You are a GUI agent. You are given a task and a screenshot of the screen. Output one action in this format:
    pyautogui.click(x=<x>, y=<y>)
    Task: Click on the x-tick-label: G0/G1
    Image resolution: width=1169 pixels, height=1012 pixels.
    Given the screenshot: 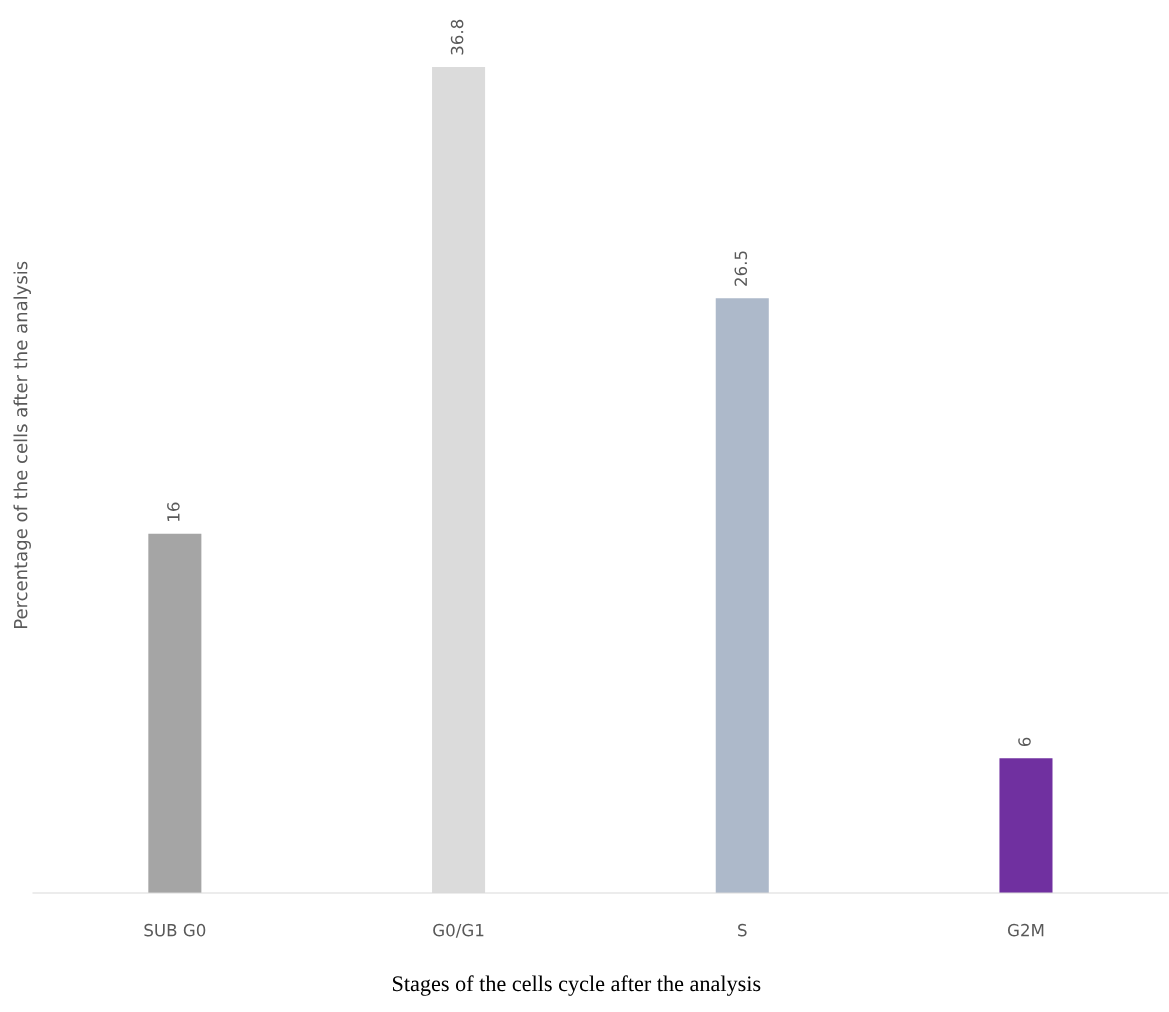 What is the action you would take?
    pyautogui.click(x=458, y=930)
    